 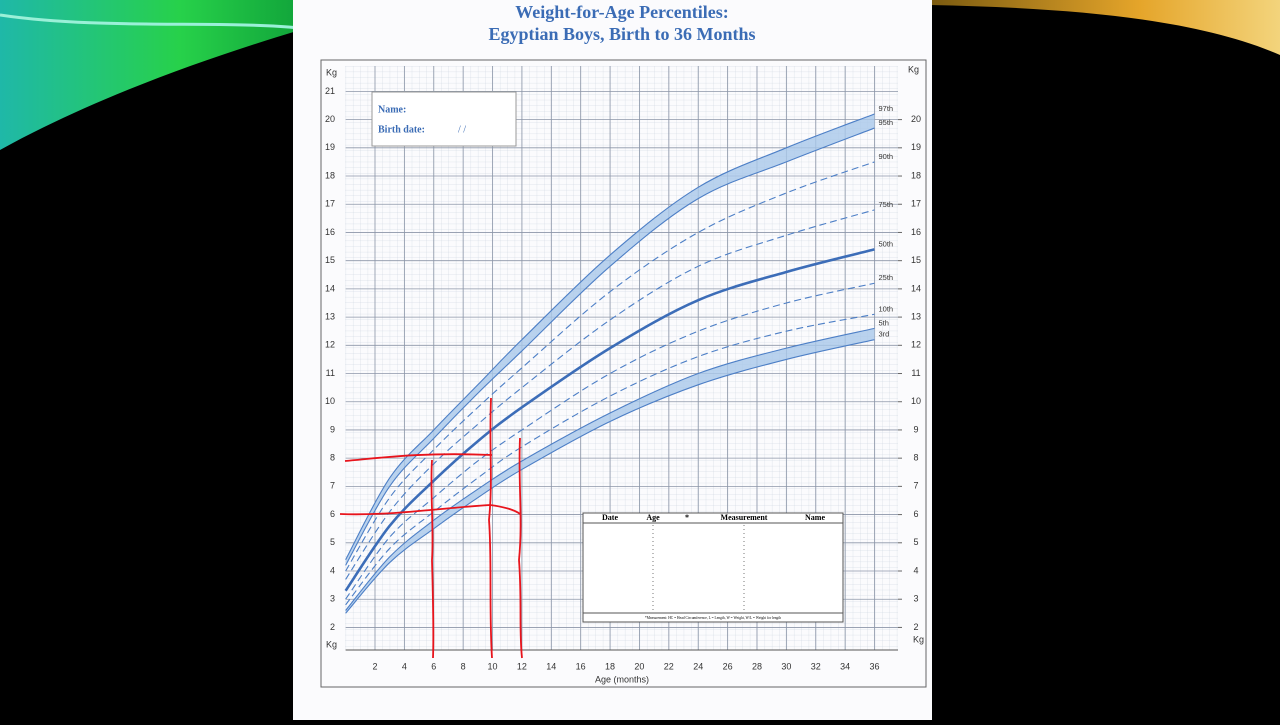 What do you see at coordinates (916, 147) in the screenshot?
I see `y2-tick-label: 19` at bounding box center [916, 147].